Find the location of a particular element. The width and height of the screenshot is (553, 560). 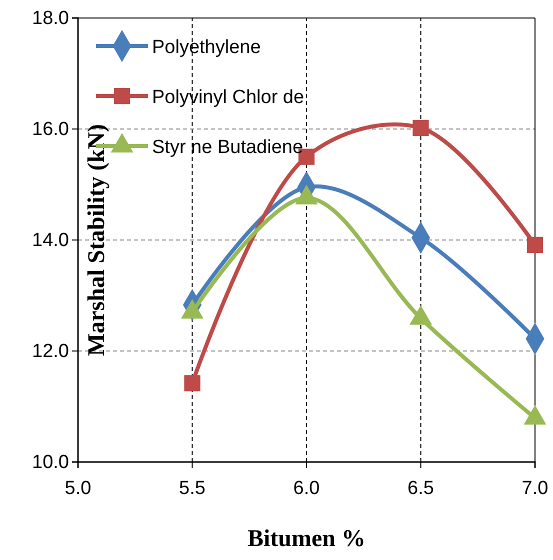

y-tick-label: 12.0 is located at coordinates (50, 351).